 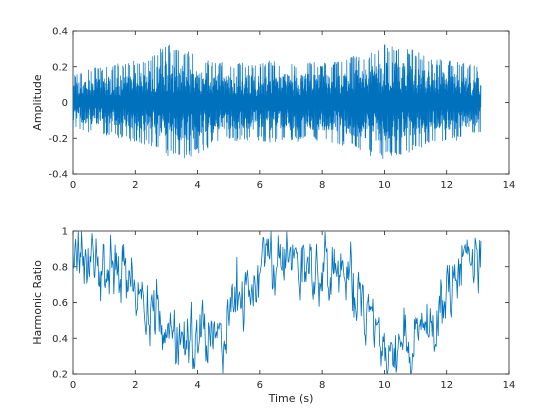 What do you see at coordinates (58, 139) in the screenshot?
I see `y-tick-label: -0.2` at bounding box center [58, 139].